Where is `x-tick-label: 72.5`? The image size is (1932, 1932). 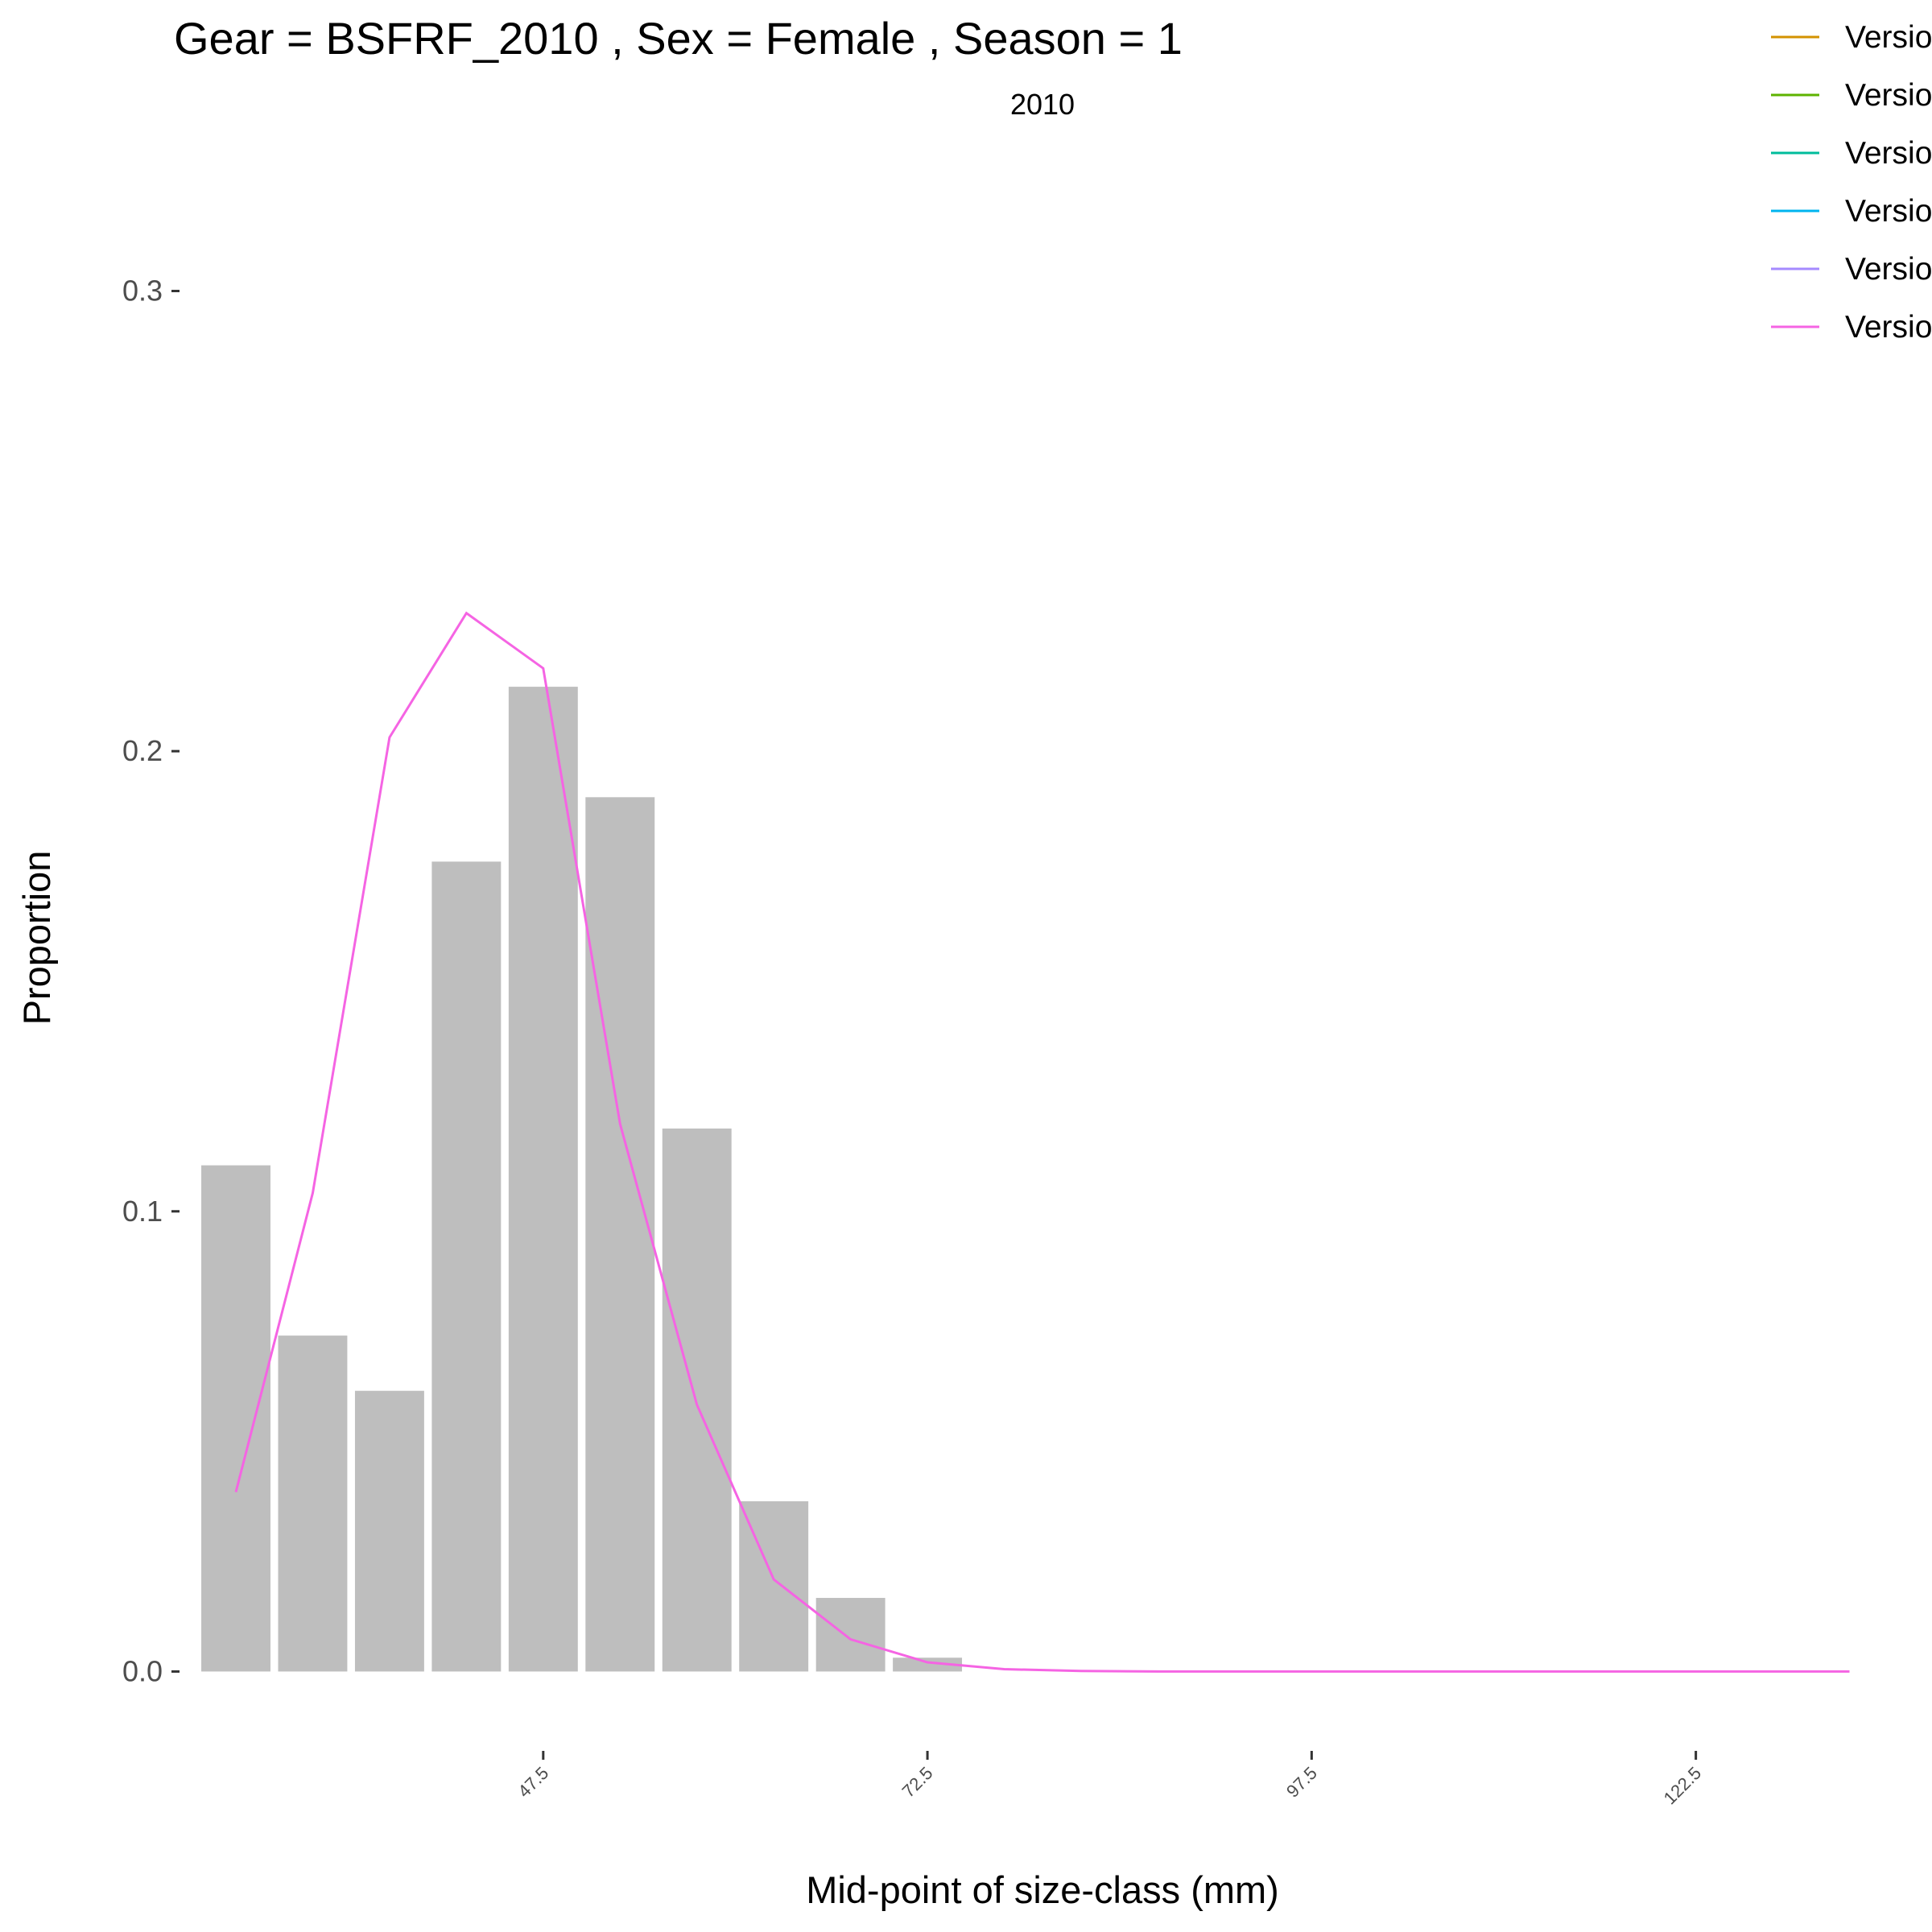
x-tick-label: 72.5 is located at coordinates (917, 1782).